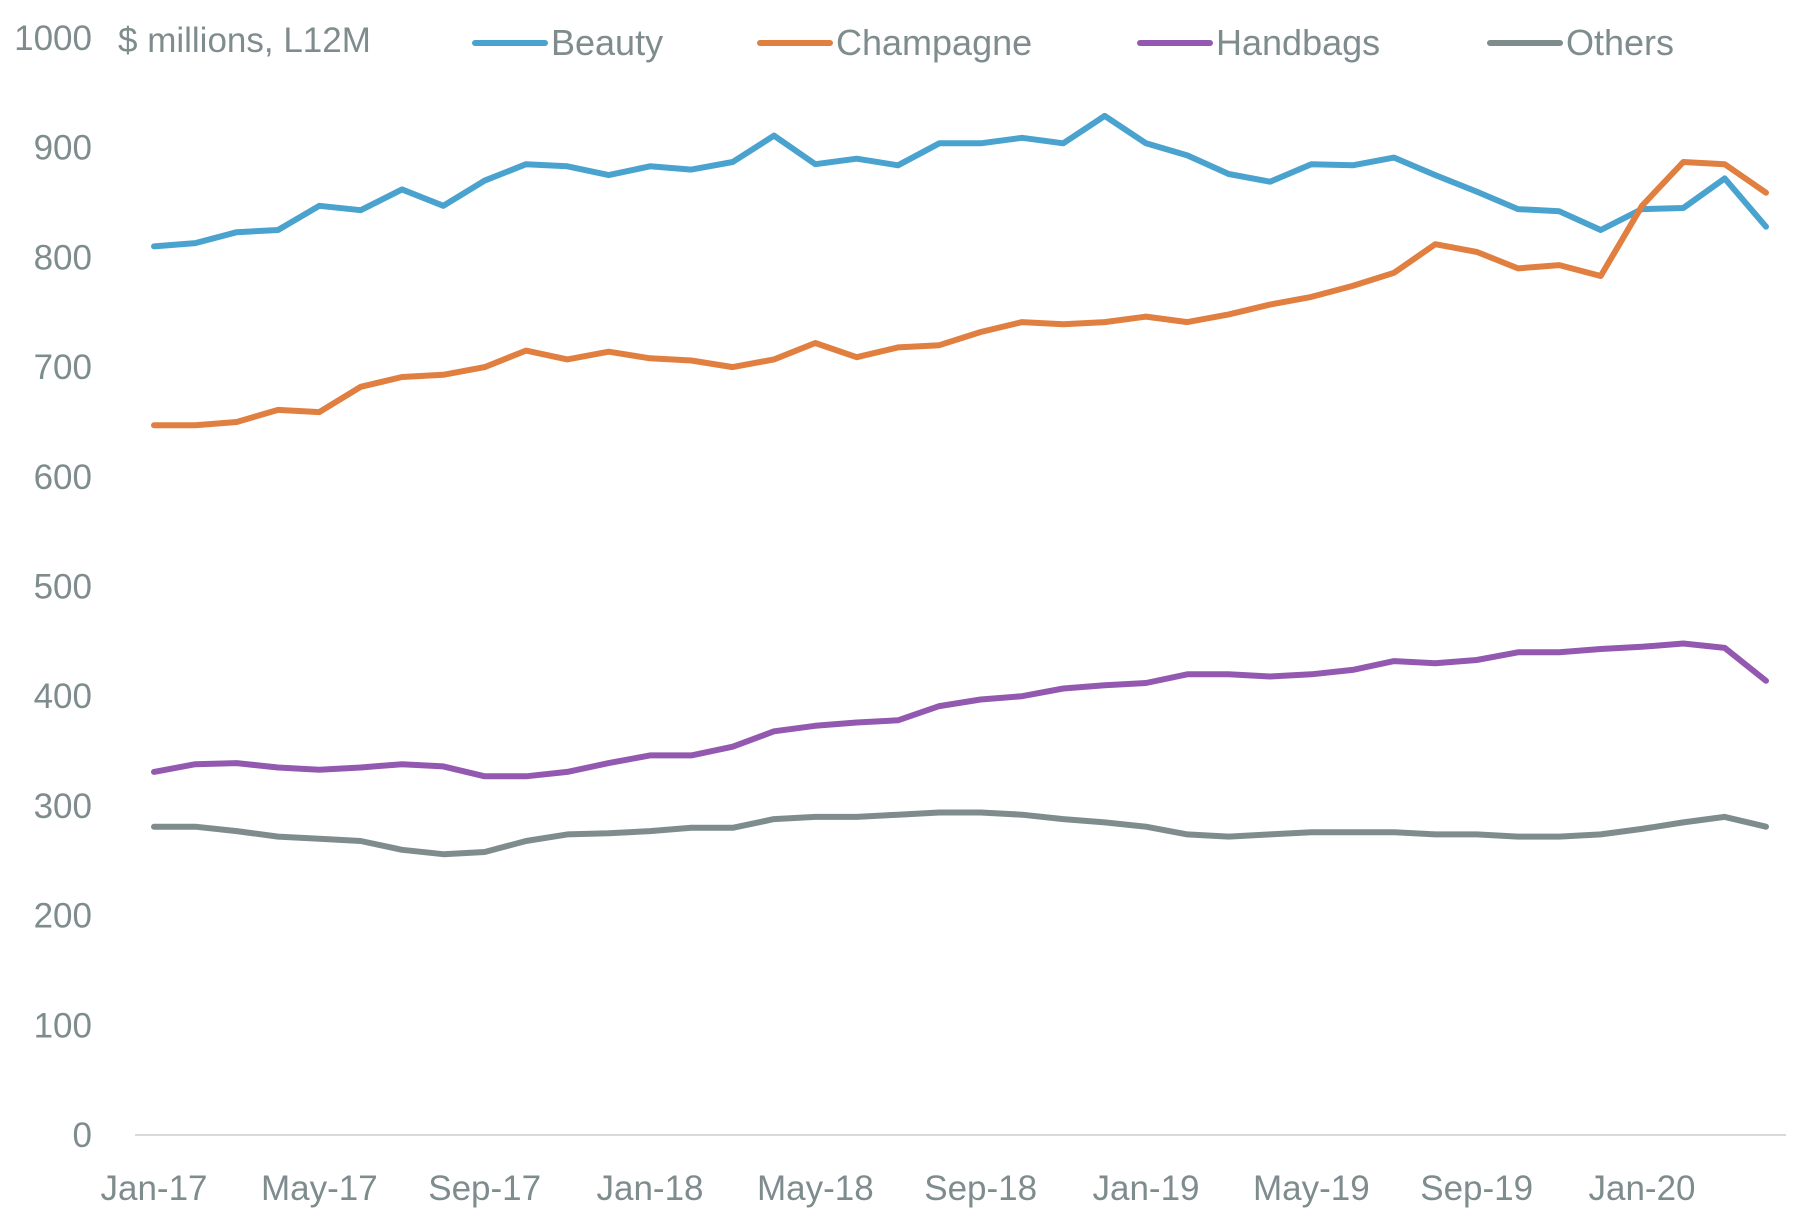 The width and height of the screenshot is (1804, 1212). What do you see at coordinates (980, 1188) in the screenshot?
I see `x-tick-label: Sep-18` at bounding box center [980, 1188].